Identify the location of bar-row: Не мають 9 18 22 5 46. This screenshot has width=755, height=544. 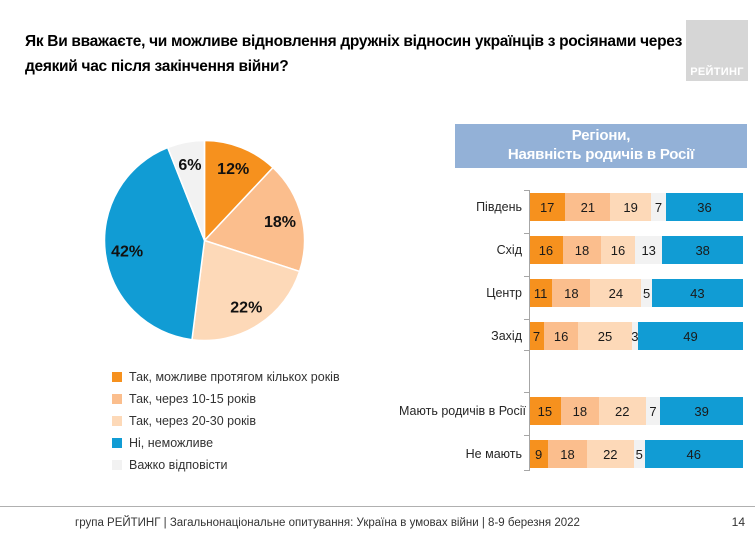
(571, 454).